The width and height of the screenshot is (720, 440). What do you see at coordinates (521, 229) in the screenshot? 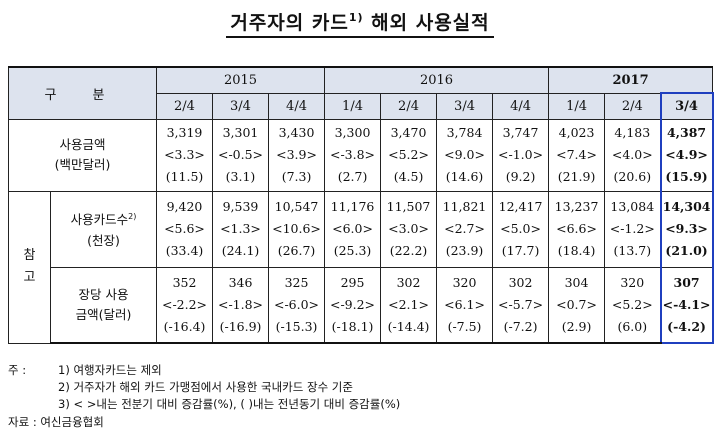
I see `table-cell: 12,417 <5.0> (17.7)` at bounding box center [521, 229].